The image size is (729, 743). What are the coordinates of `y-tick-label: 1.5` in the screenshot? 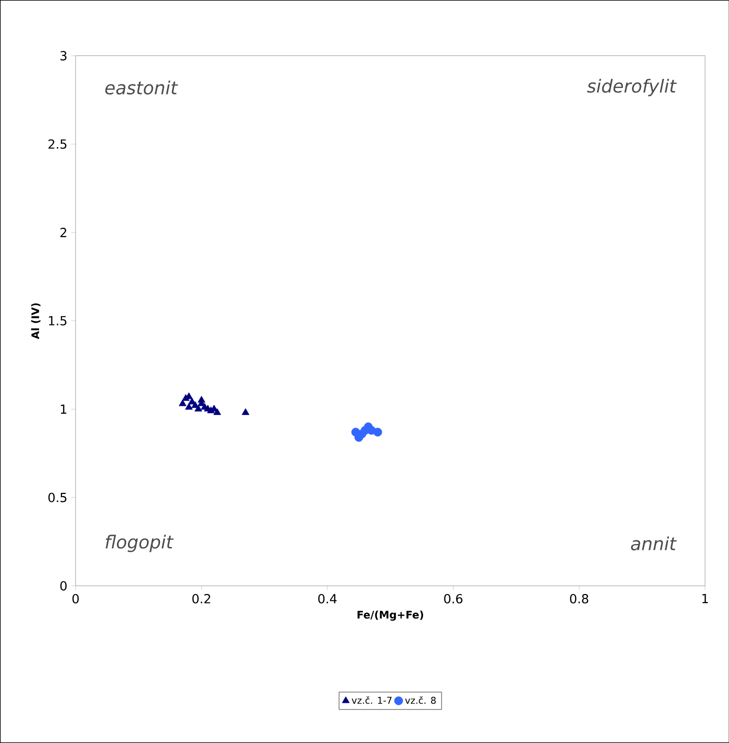 It's located at (57, 321).